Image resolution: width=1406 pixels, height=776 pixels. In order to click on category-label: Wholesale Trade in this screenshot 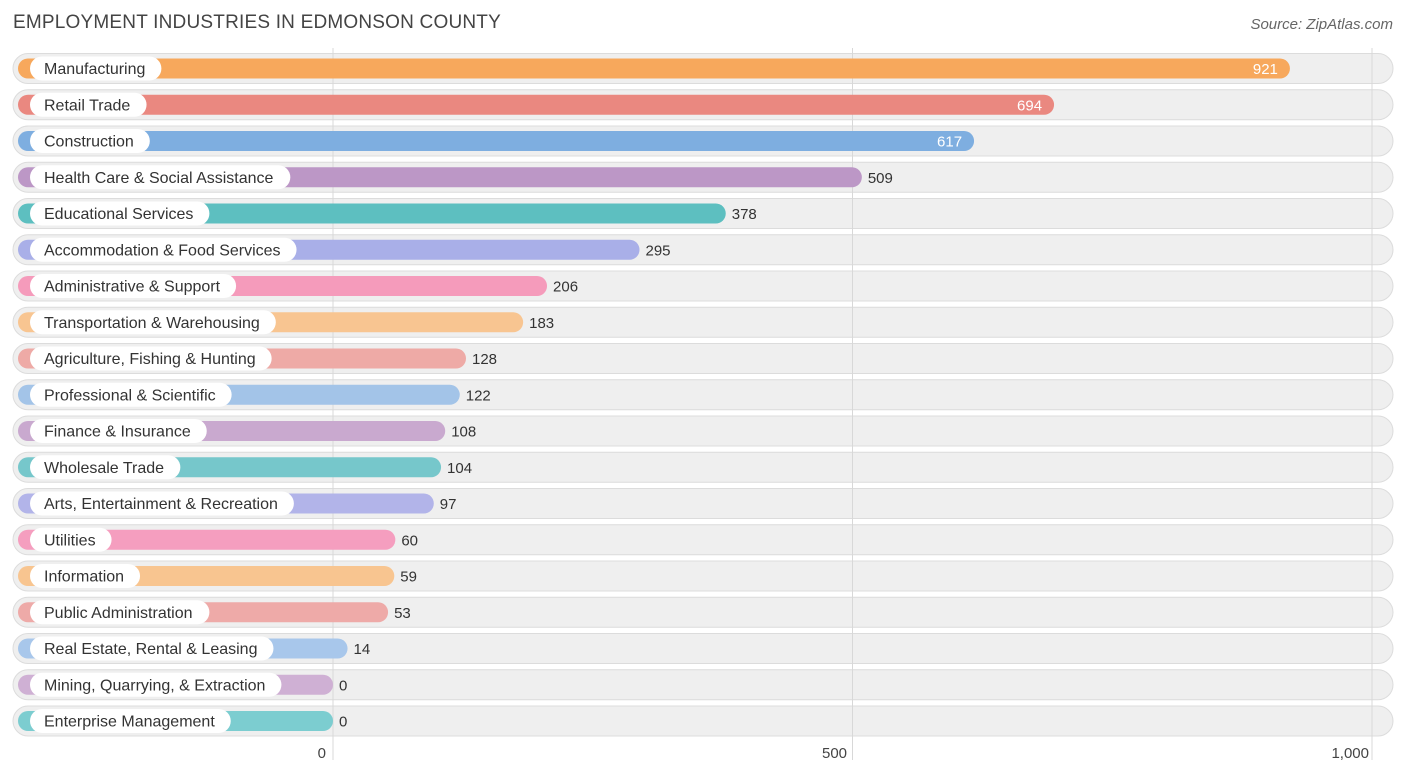, I will do `click(104, 468)`.